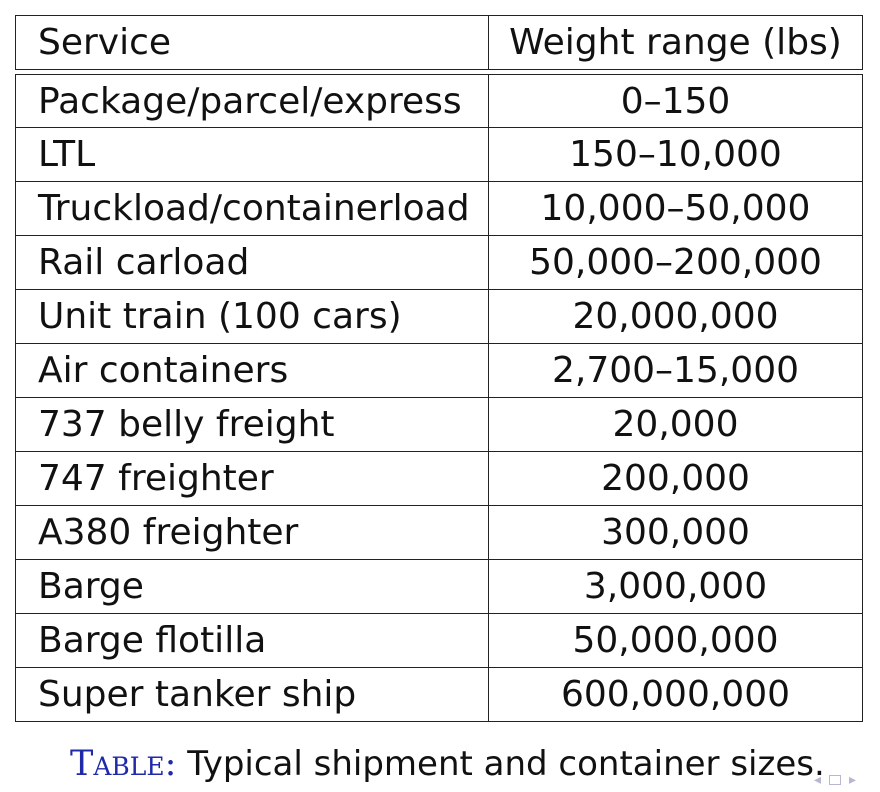  I want to click on table-row: 747 freighter 200,000, so click(439, 479).